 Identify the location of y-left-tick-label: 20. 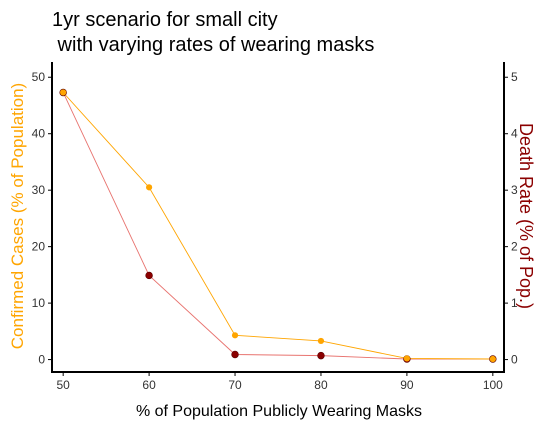
(39, 247).